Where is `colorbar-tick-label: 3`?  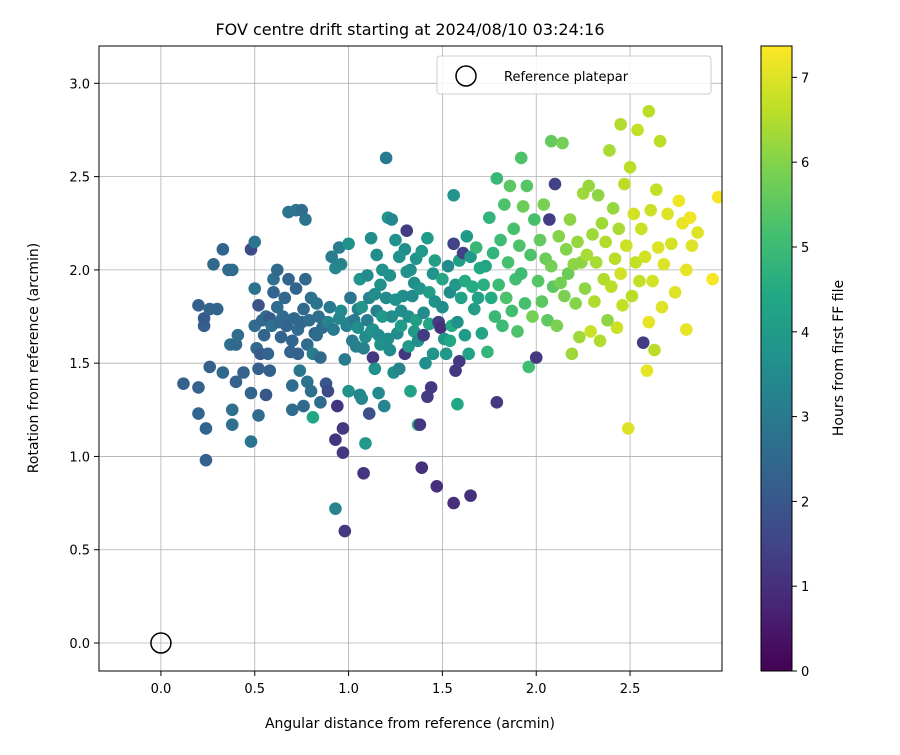
colorbar-tick-label: 3 is located at coordinates (805, 418).